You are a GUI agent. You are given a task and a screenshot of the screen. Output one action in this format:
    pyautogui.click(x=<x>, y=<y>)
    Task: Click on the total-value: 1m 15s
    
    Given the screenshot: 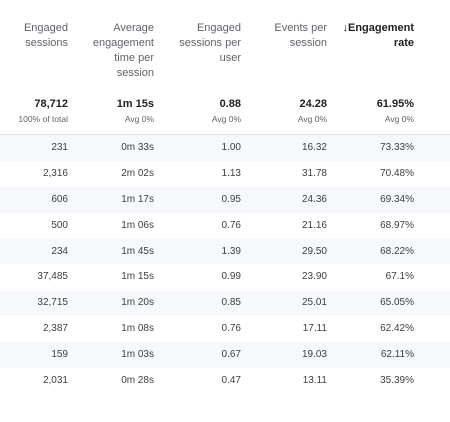 What is the action you would take?
    pyautogui.click(x=135, y=104)
    